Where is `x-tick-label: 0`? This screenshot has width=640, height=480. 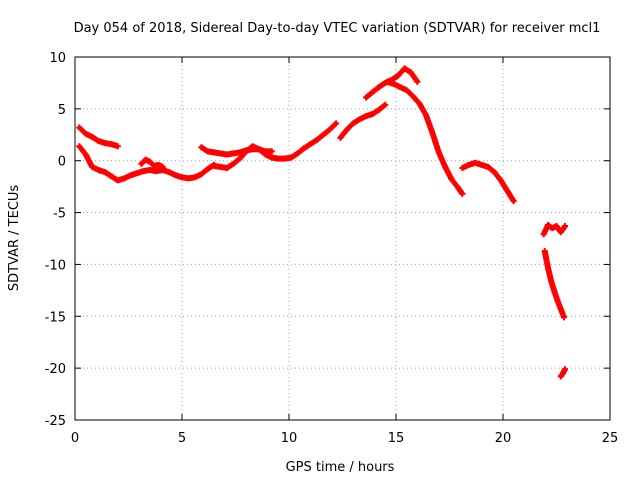 x-tick-label: 0 is located at coordinates (75, 438).